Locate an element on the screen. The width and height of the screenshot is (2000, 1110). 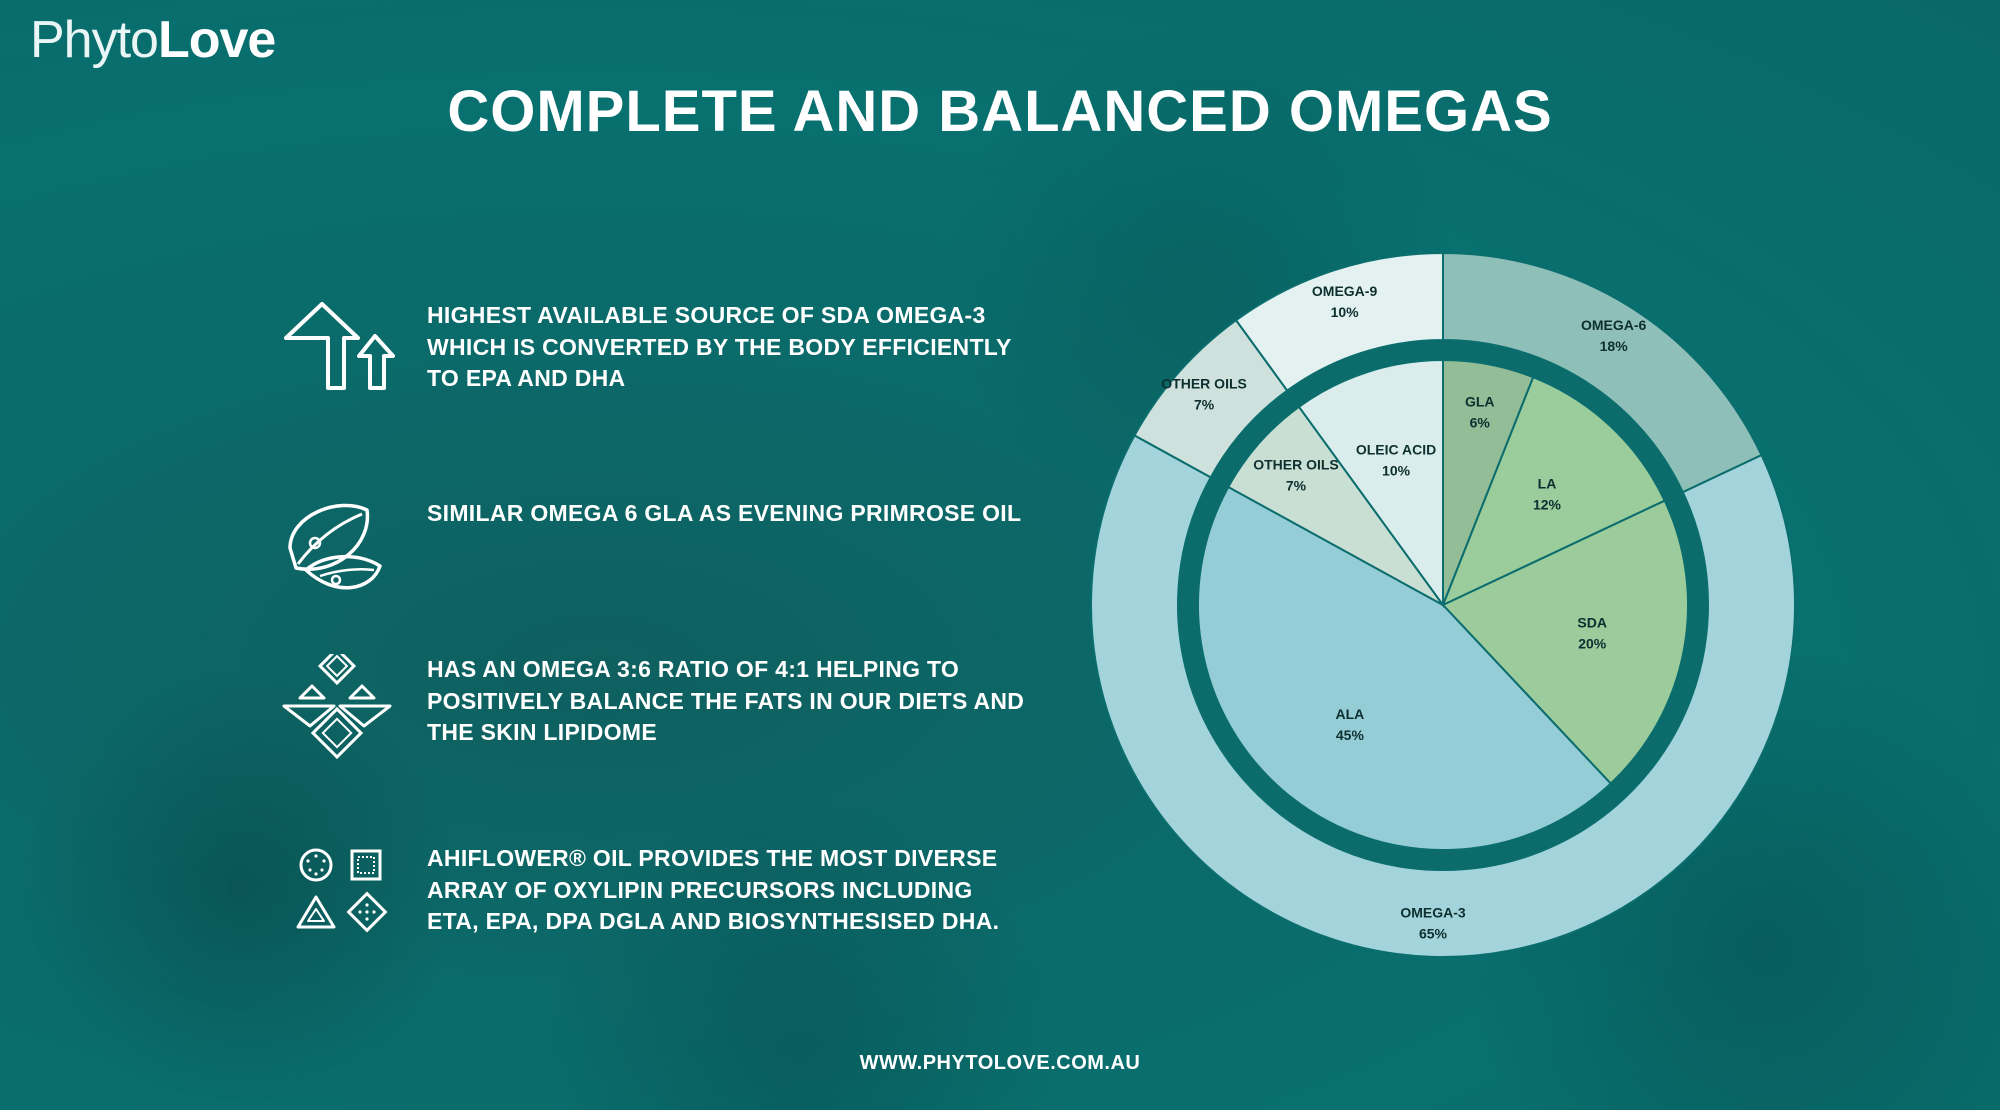
inner-slice-la is located at coordinates (1554, 491).